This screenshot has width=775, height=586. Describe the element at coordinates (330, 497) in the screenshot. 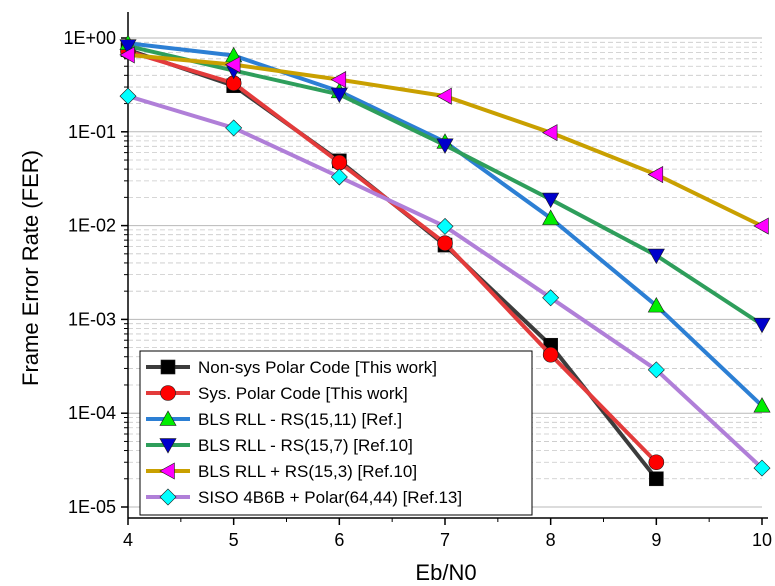

I see `legend-label: SISO 4B6B + Polar(64,44) [Ref.13]` at that location.